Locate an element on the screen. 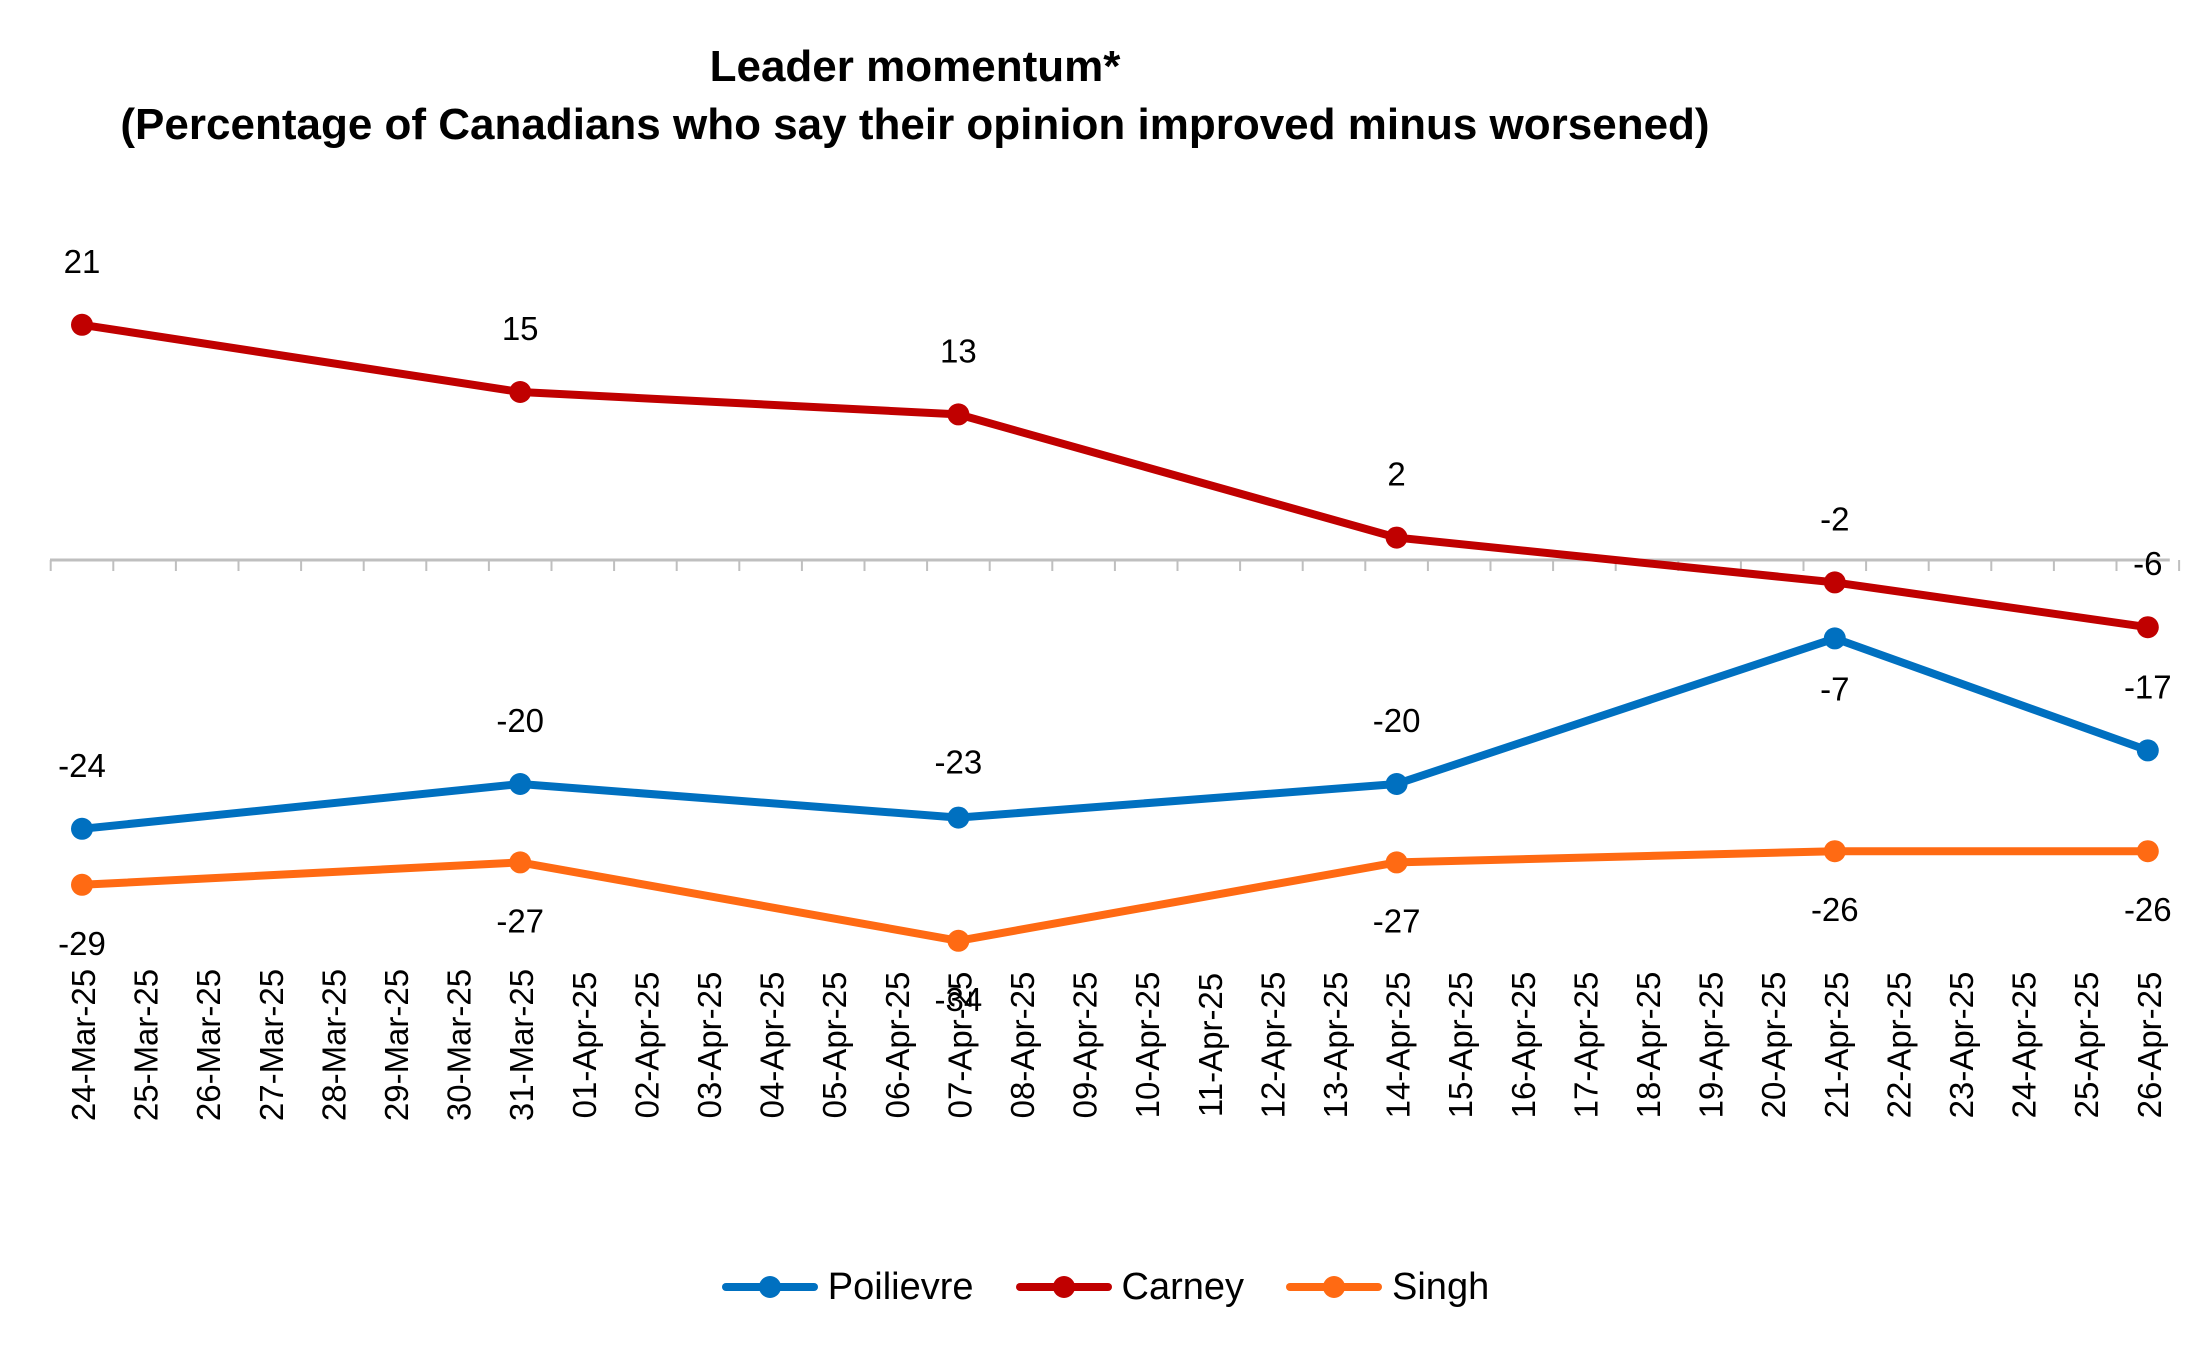 This screenshot has width=2211, height=1352. series-line-singh is located at coordinates (1115, 896).